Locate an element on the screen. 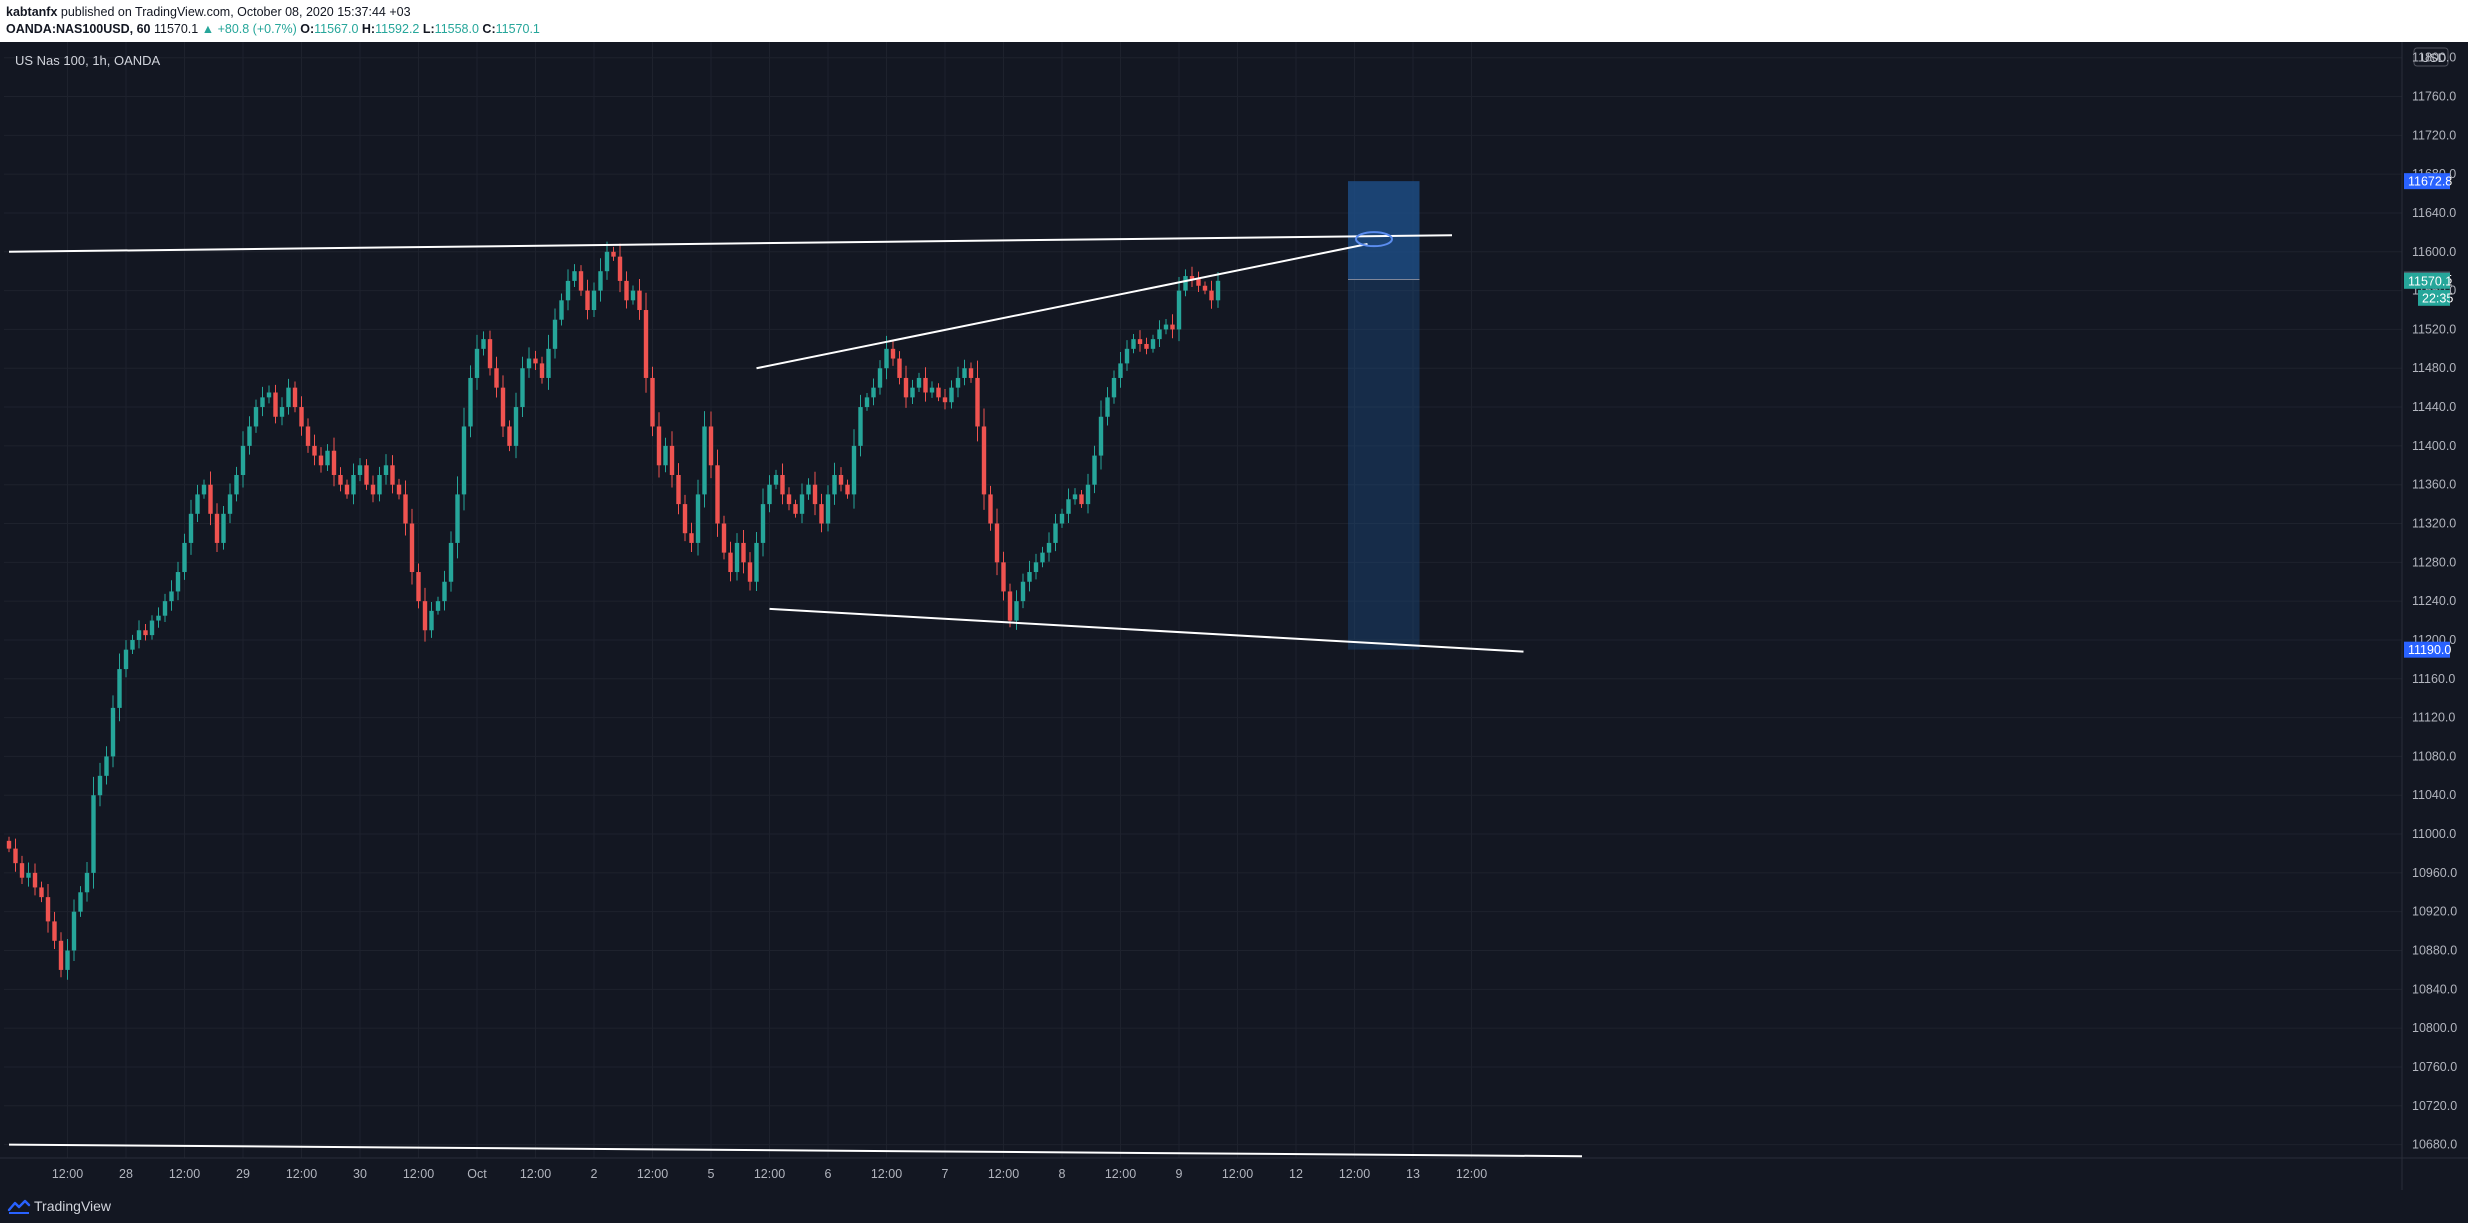  price-axis-label: 11320.0 is located at coordinates (2434, 524).